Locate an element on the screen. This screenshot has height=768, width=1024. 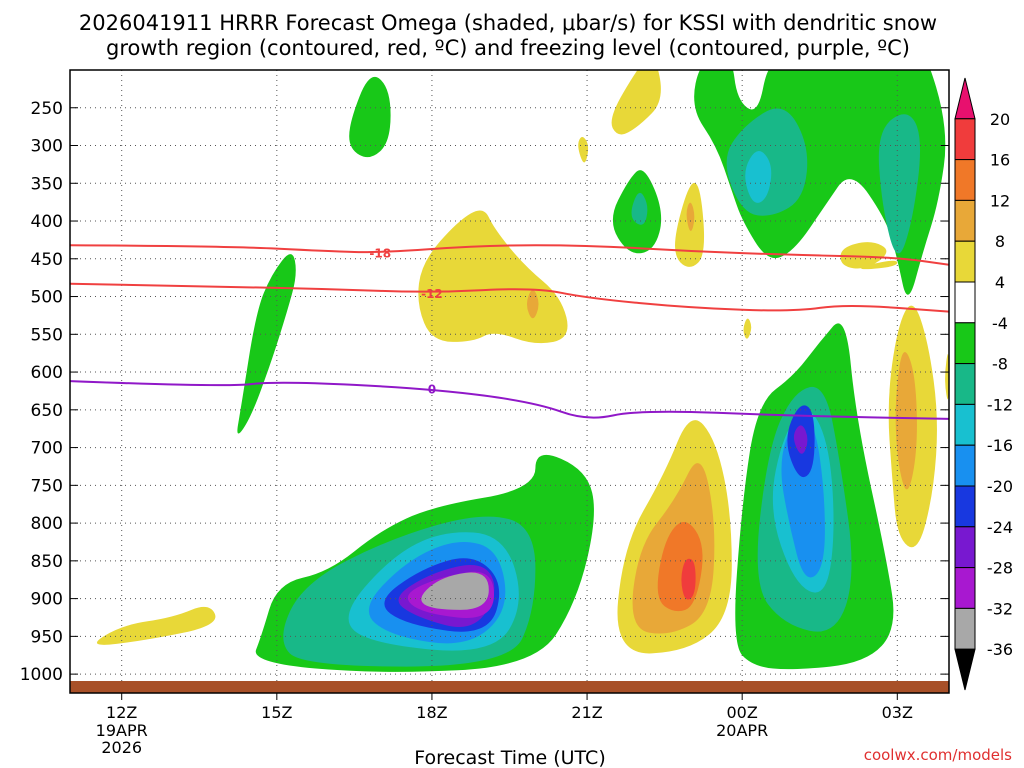
y-tick-label: 700 is located at coordinates (47, 449).